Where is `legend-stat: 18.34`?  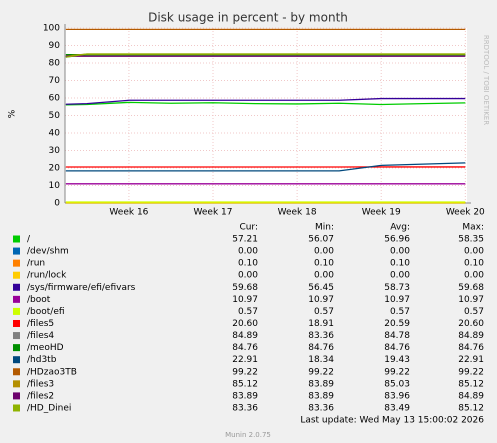 legend-stat: 18.34 is located at coordinates (321, 360).